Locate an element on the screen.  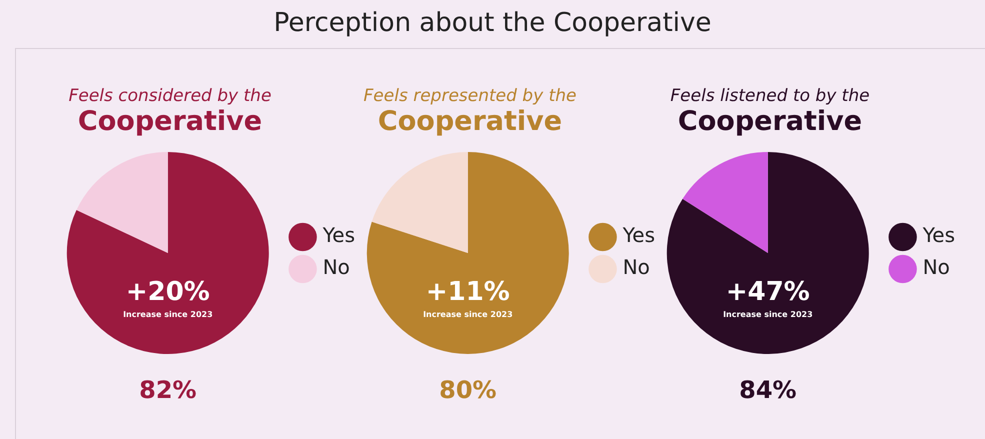
data-label: 84% is located at coordinates (768, 390).